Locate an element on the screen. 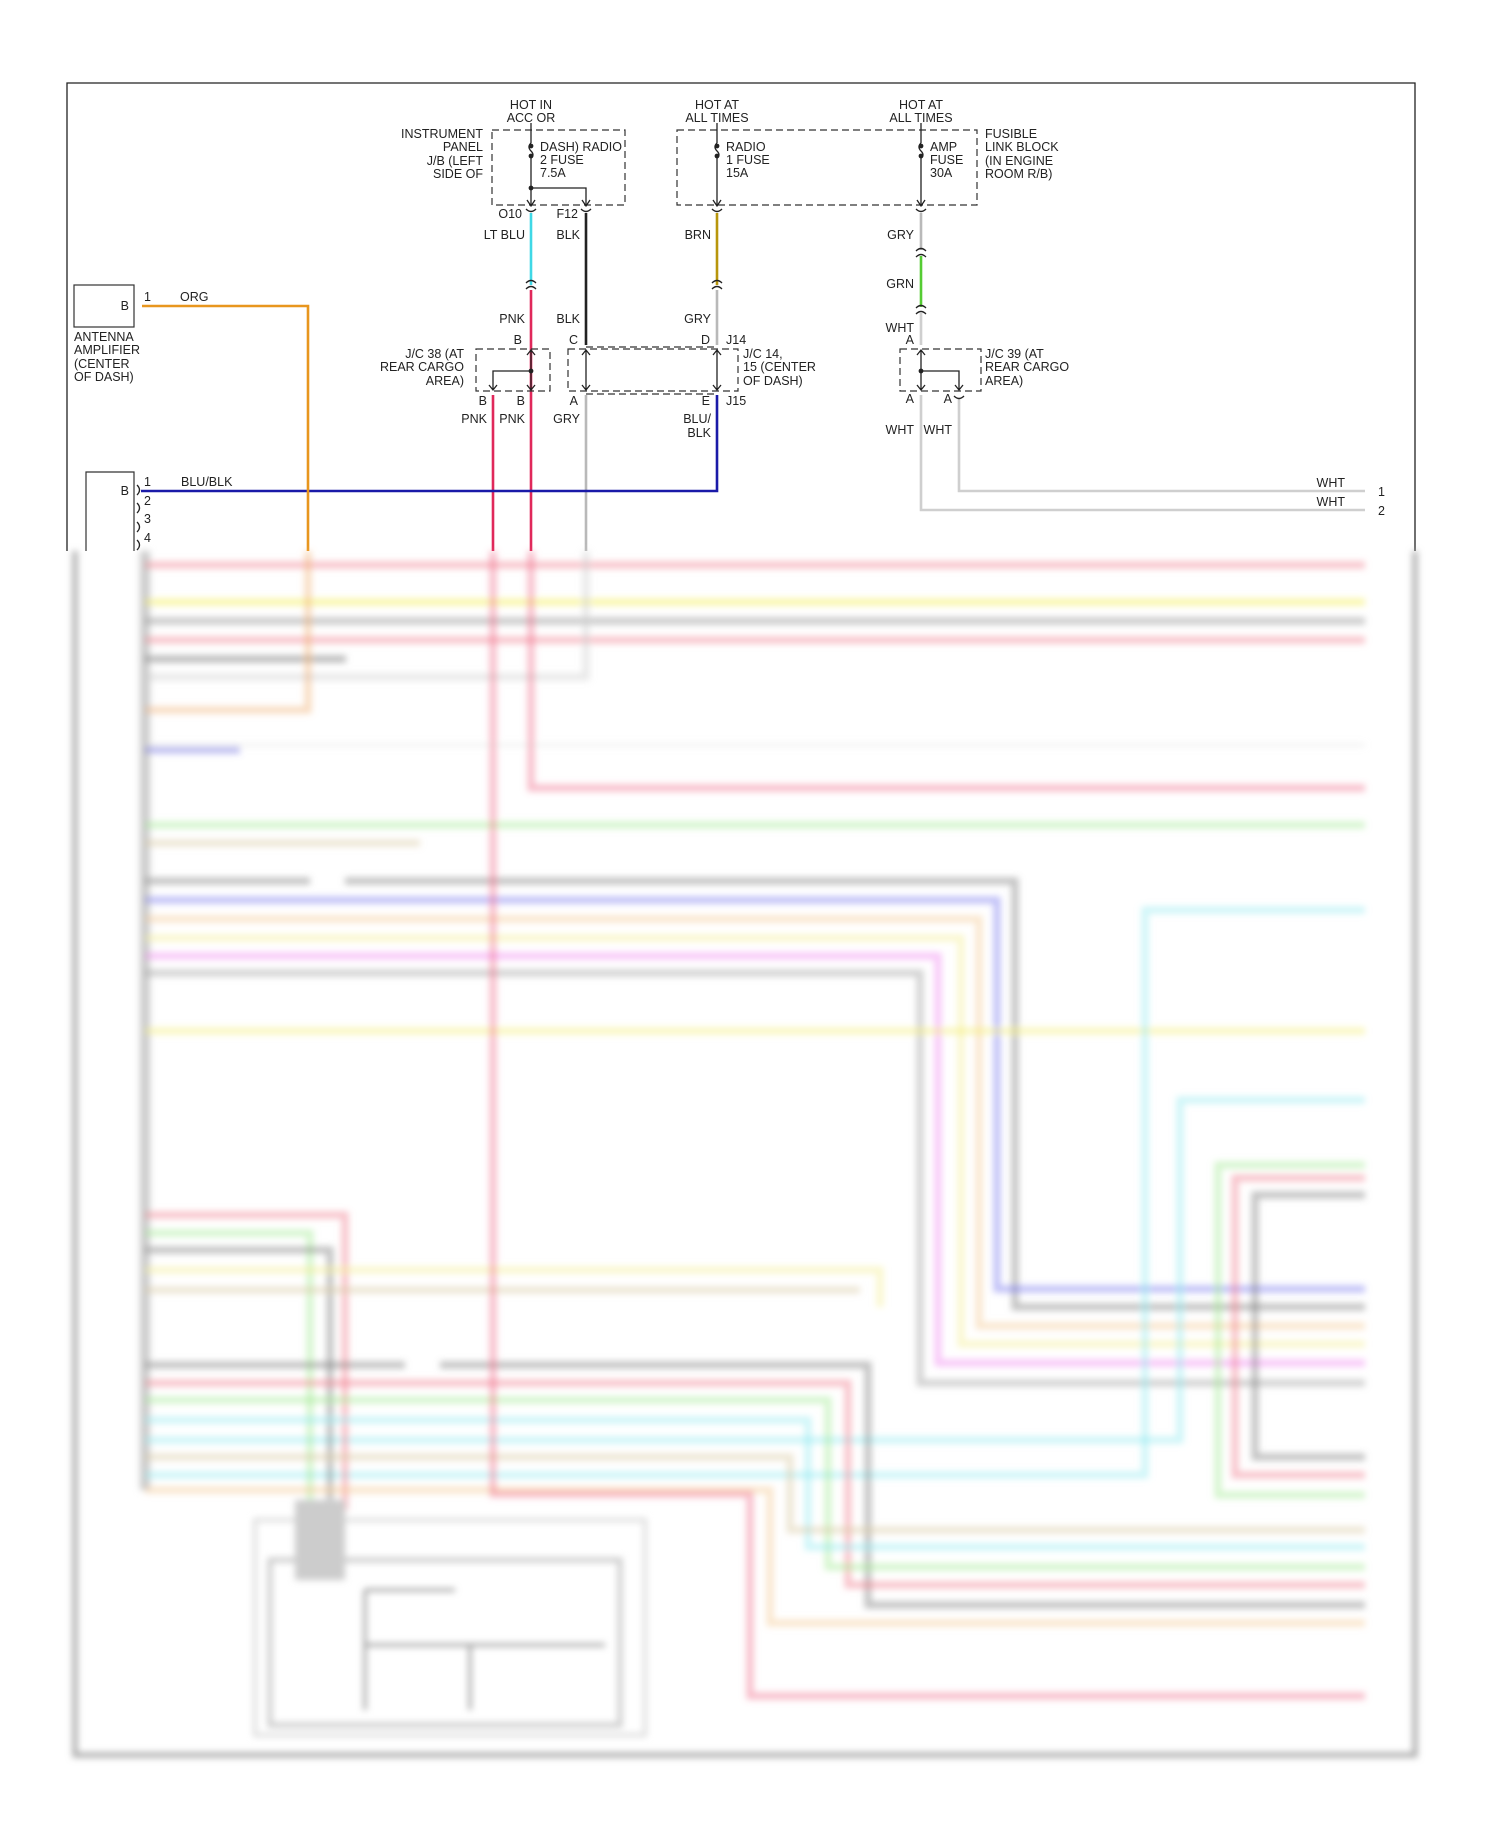  svg-text: LINK BLOCK is located at coordinates (1022, 147).